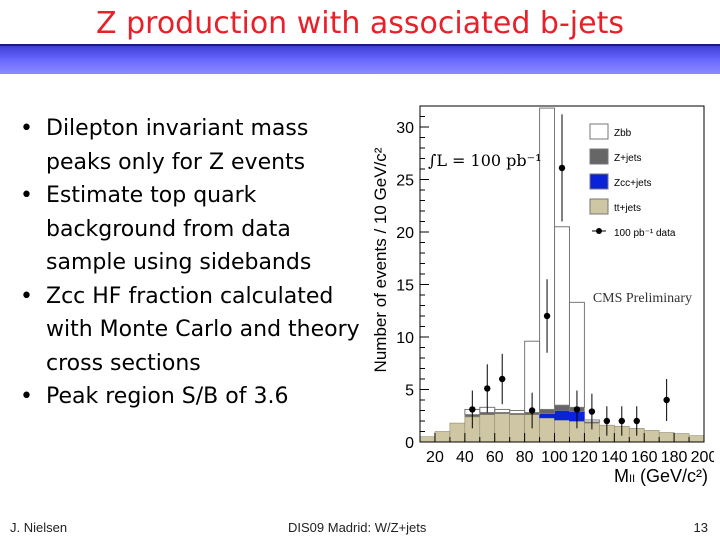 The image size is (720, 540). I want to click on luminosity-annotation: ∫L = 100 pb⁻¹, so click(485, 160).